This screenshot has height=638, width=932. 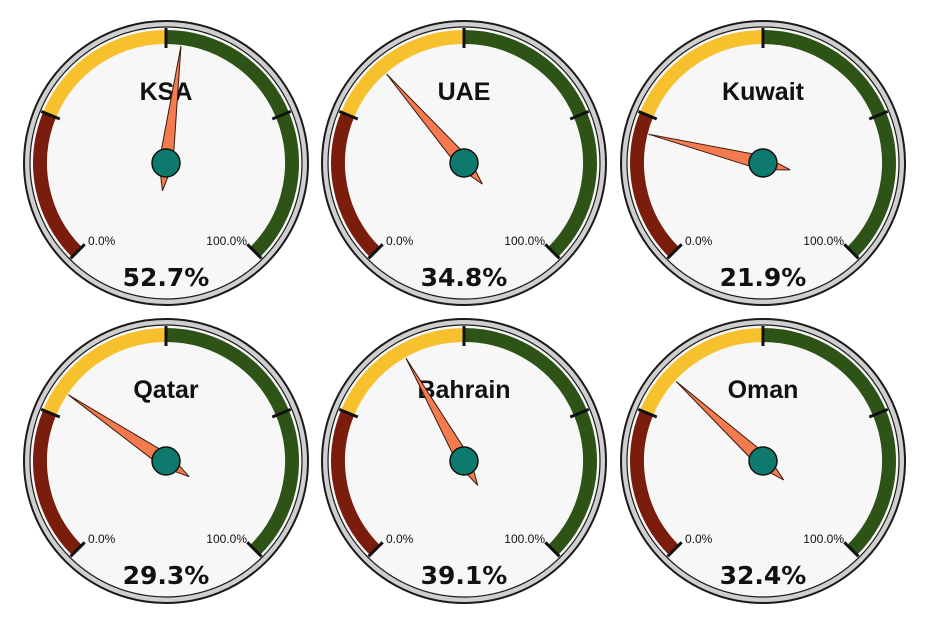 I want to click on gauge-value-label: 39.1%, so click(x=464, y=575).